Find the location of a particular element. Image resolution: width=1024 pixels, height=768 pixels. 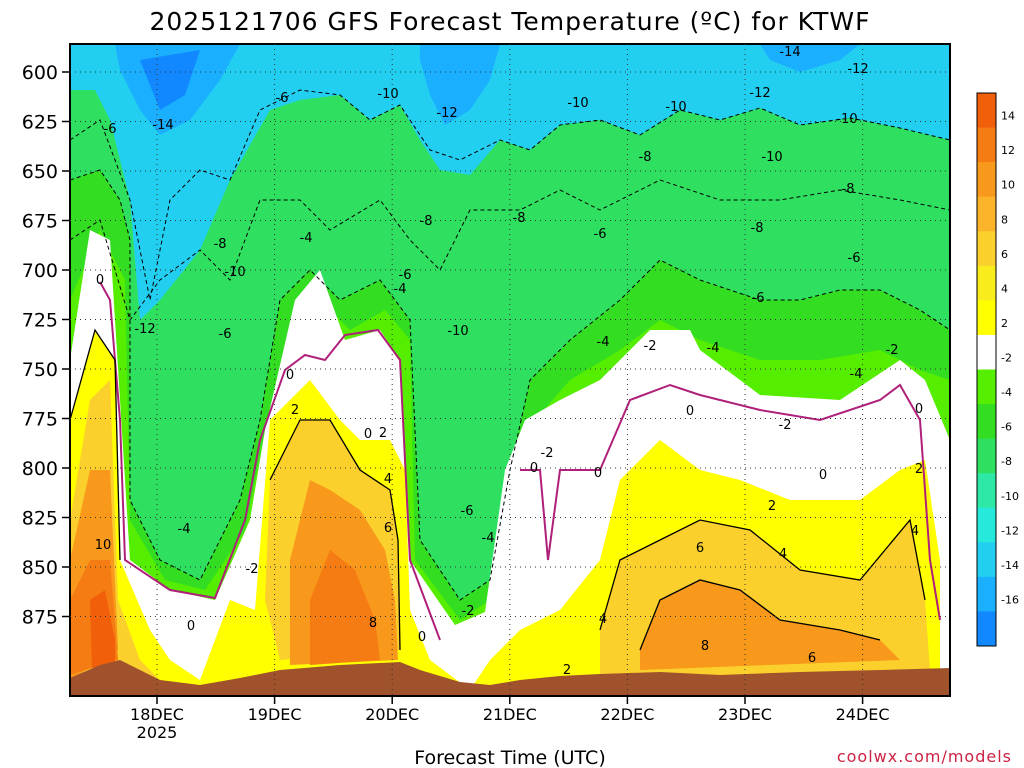

credit-text: coolwx.com/models is located at coordinates (924, 756).